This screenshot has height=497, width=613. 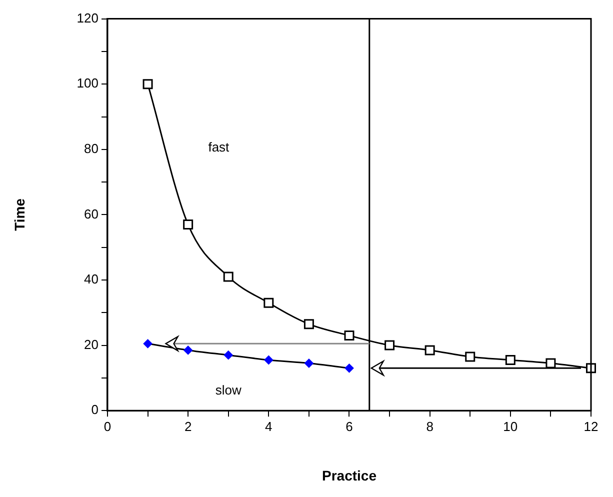 What do you see at coordinates (91, 214) in the screenshot?
I see `y-tick-label: 60` at bounding box center [91, 214].